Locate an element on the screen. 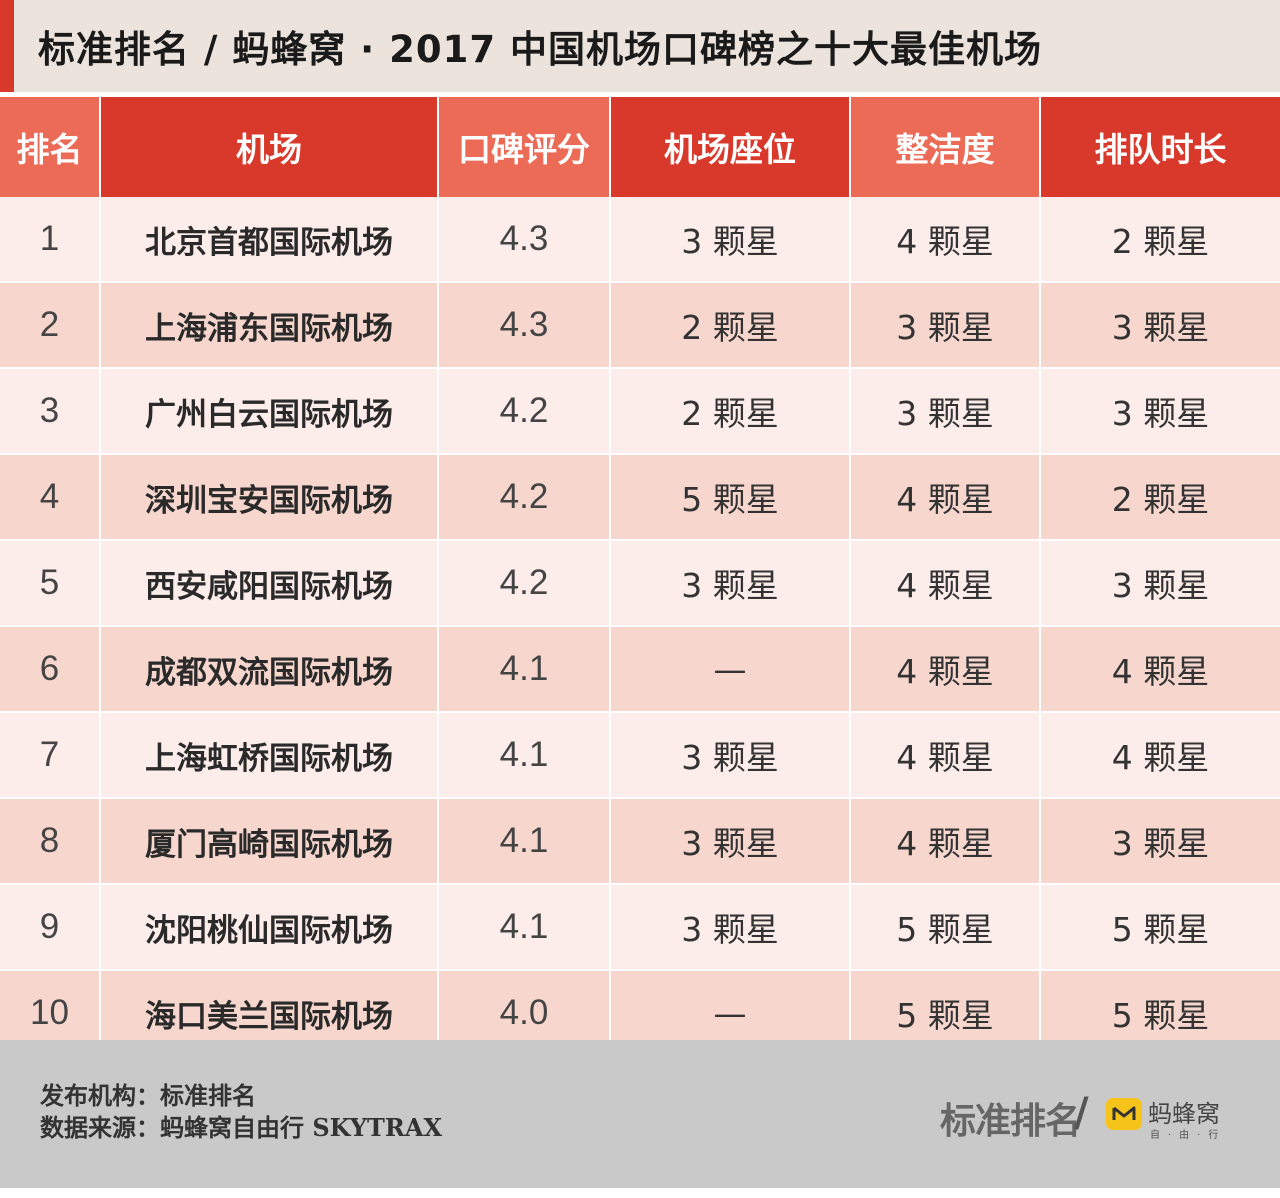 This screenshot has width=1280, height=1198. airport-cell: 成都双流国际机场 is located at coordinates (269, 669).